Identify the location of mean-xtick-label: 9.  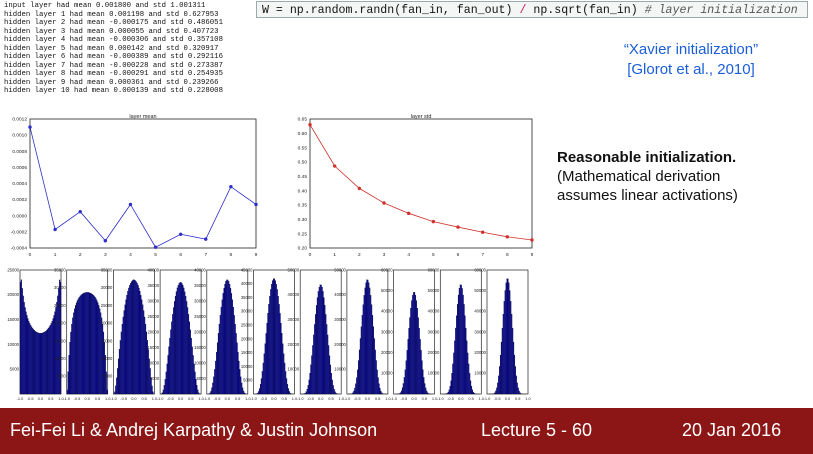
(256, 255).